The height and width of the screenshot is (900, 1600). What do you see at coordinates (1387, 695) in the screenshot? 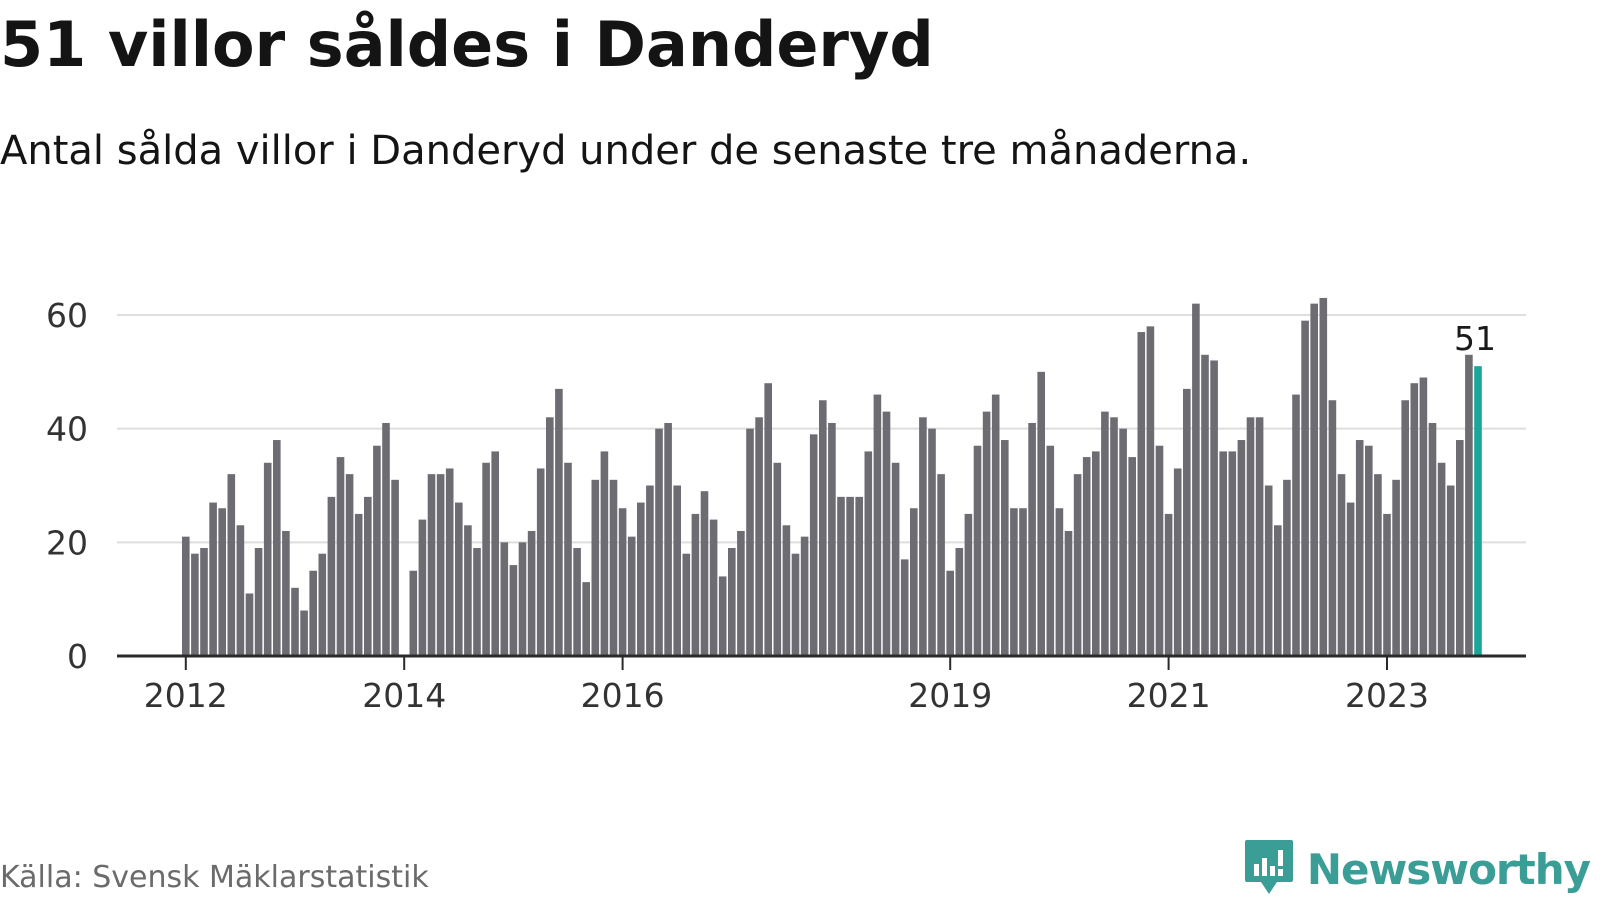
I see `x-tick-label: 2023` at bounding box center [1387, 695].